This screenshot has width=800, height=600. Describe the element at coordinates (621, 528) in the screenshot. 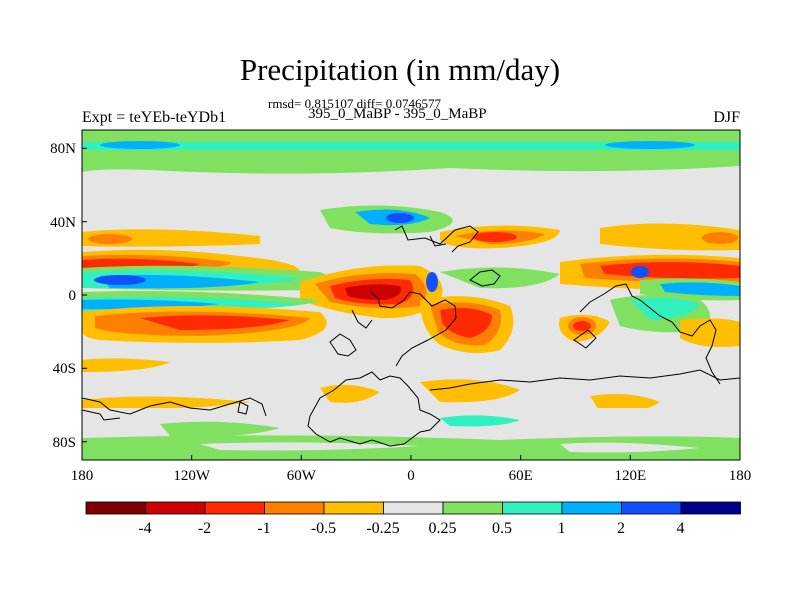

I see `colorbar-label: 2` at that location.